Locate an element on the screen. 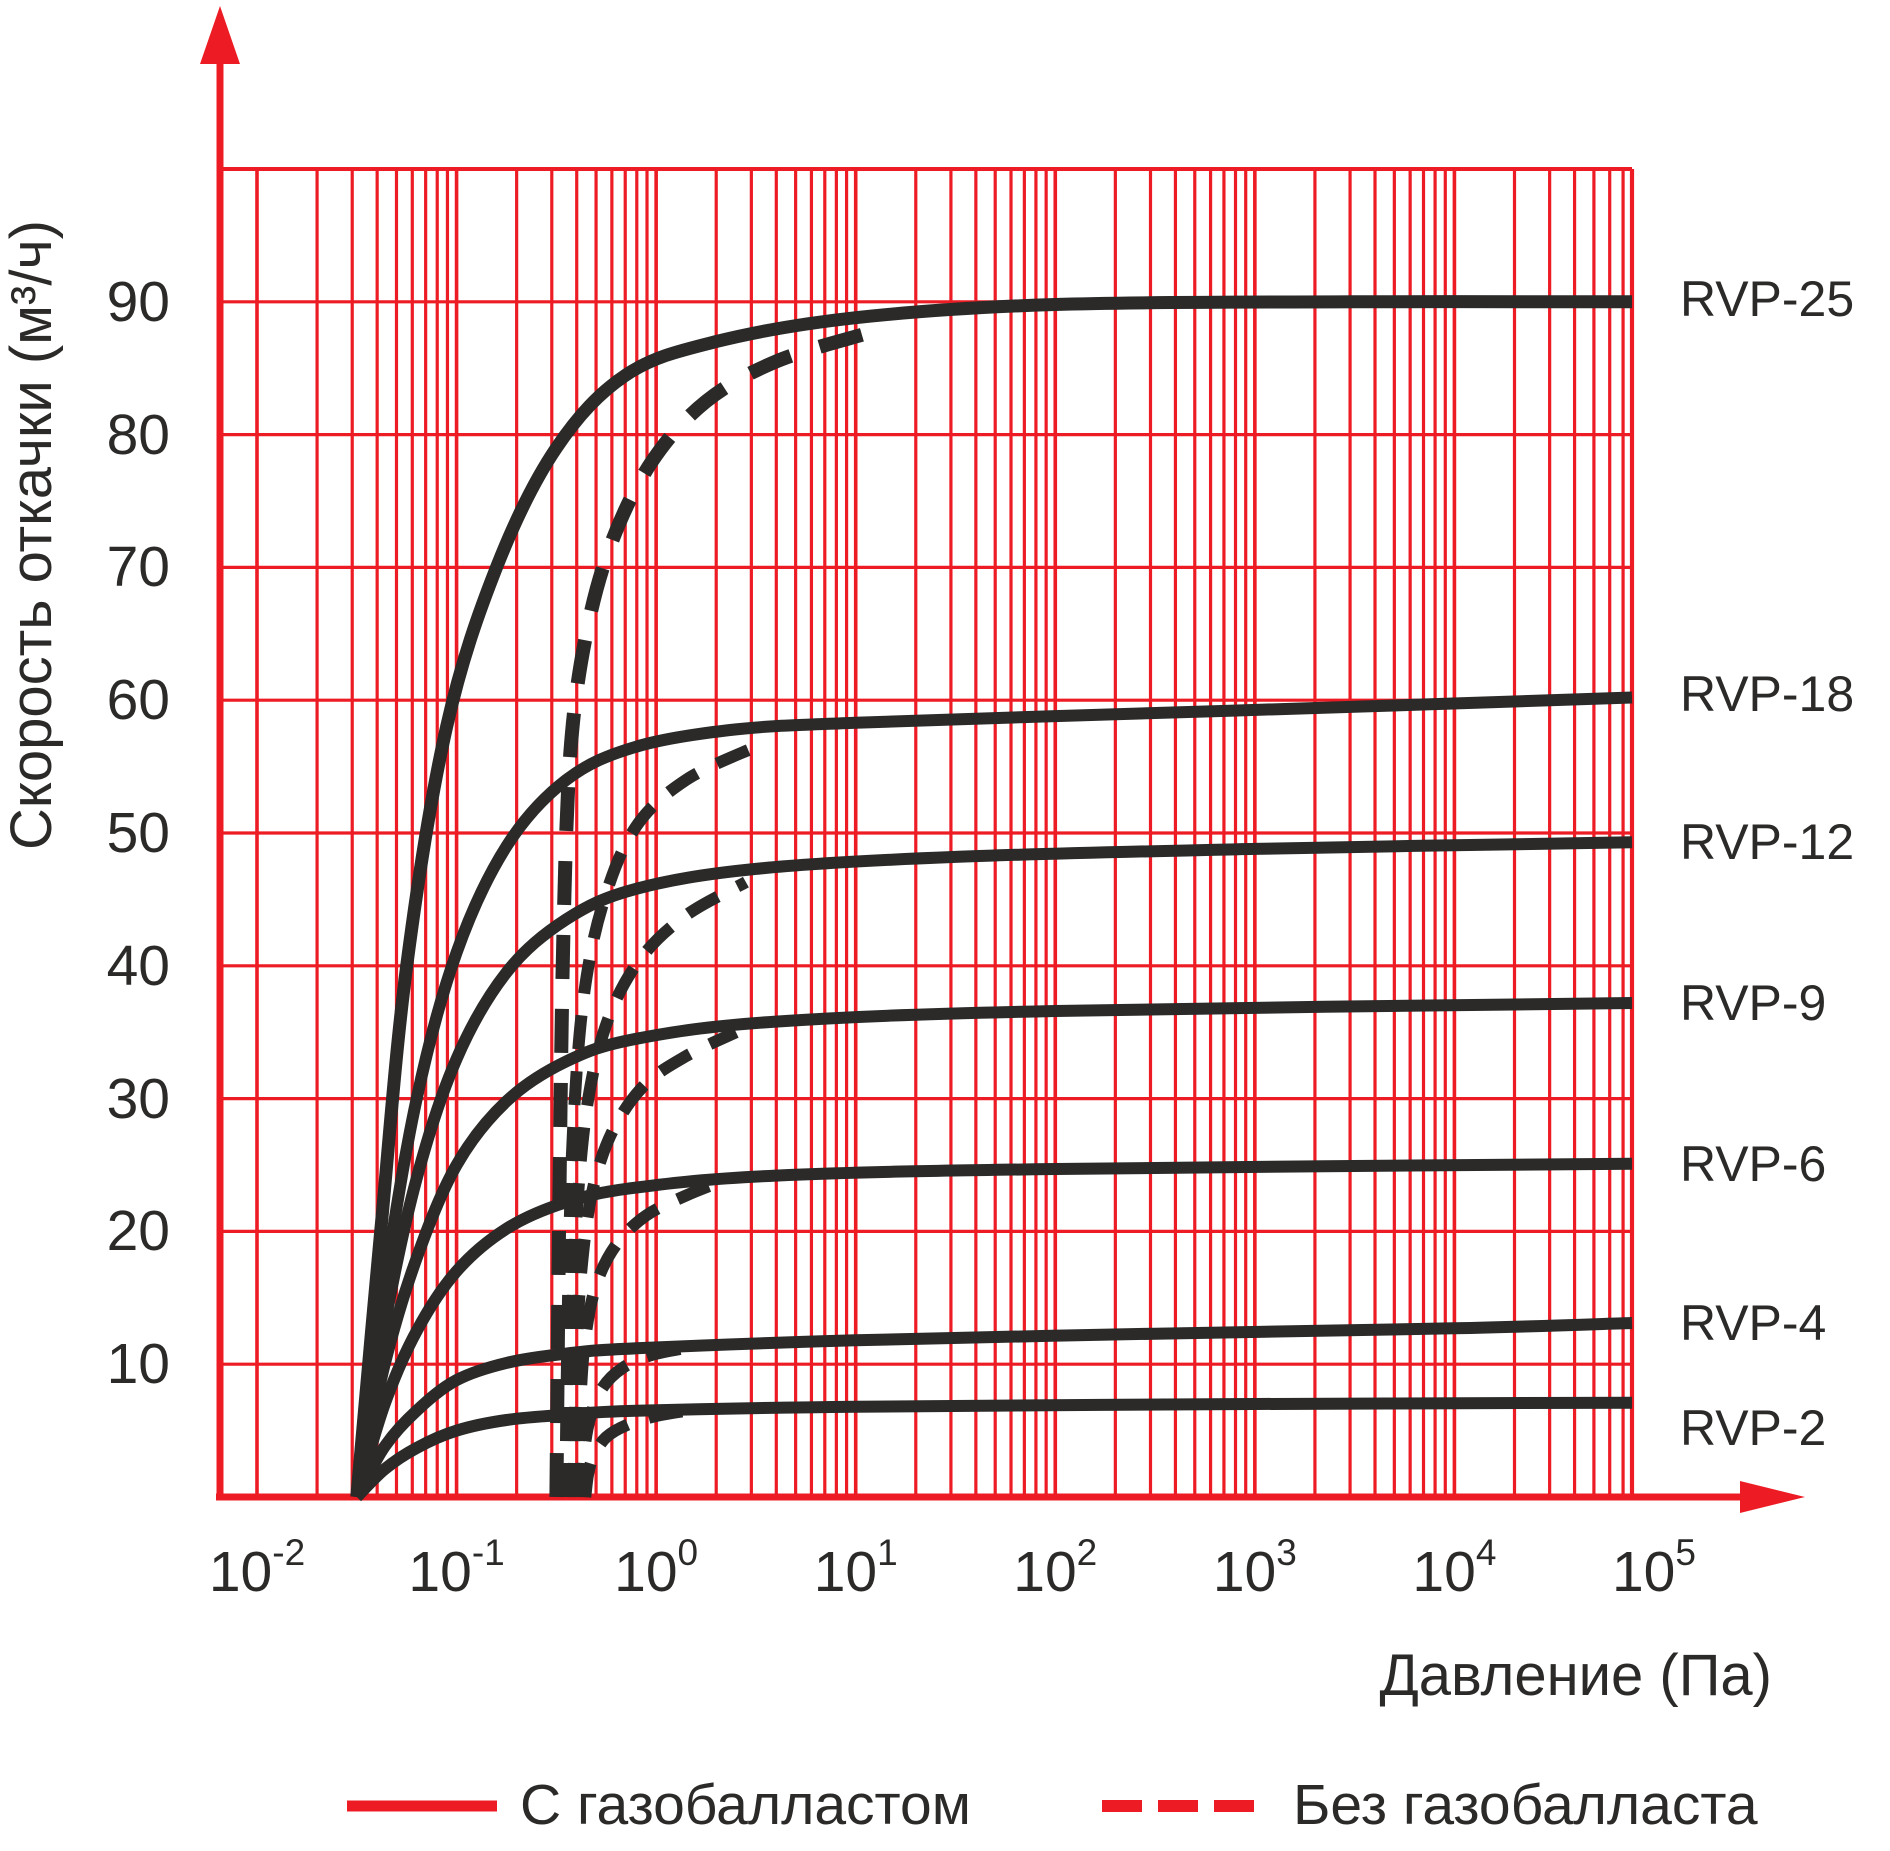 This screenshot has width=1890, height=1851. legend: С газобалластом Без газобалласта is located at coordinates (945, 1805).